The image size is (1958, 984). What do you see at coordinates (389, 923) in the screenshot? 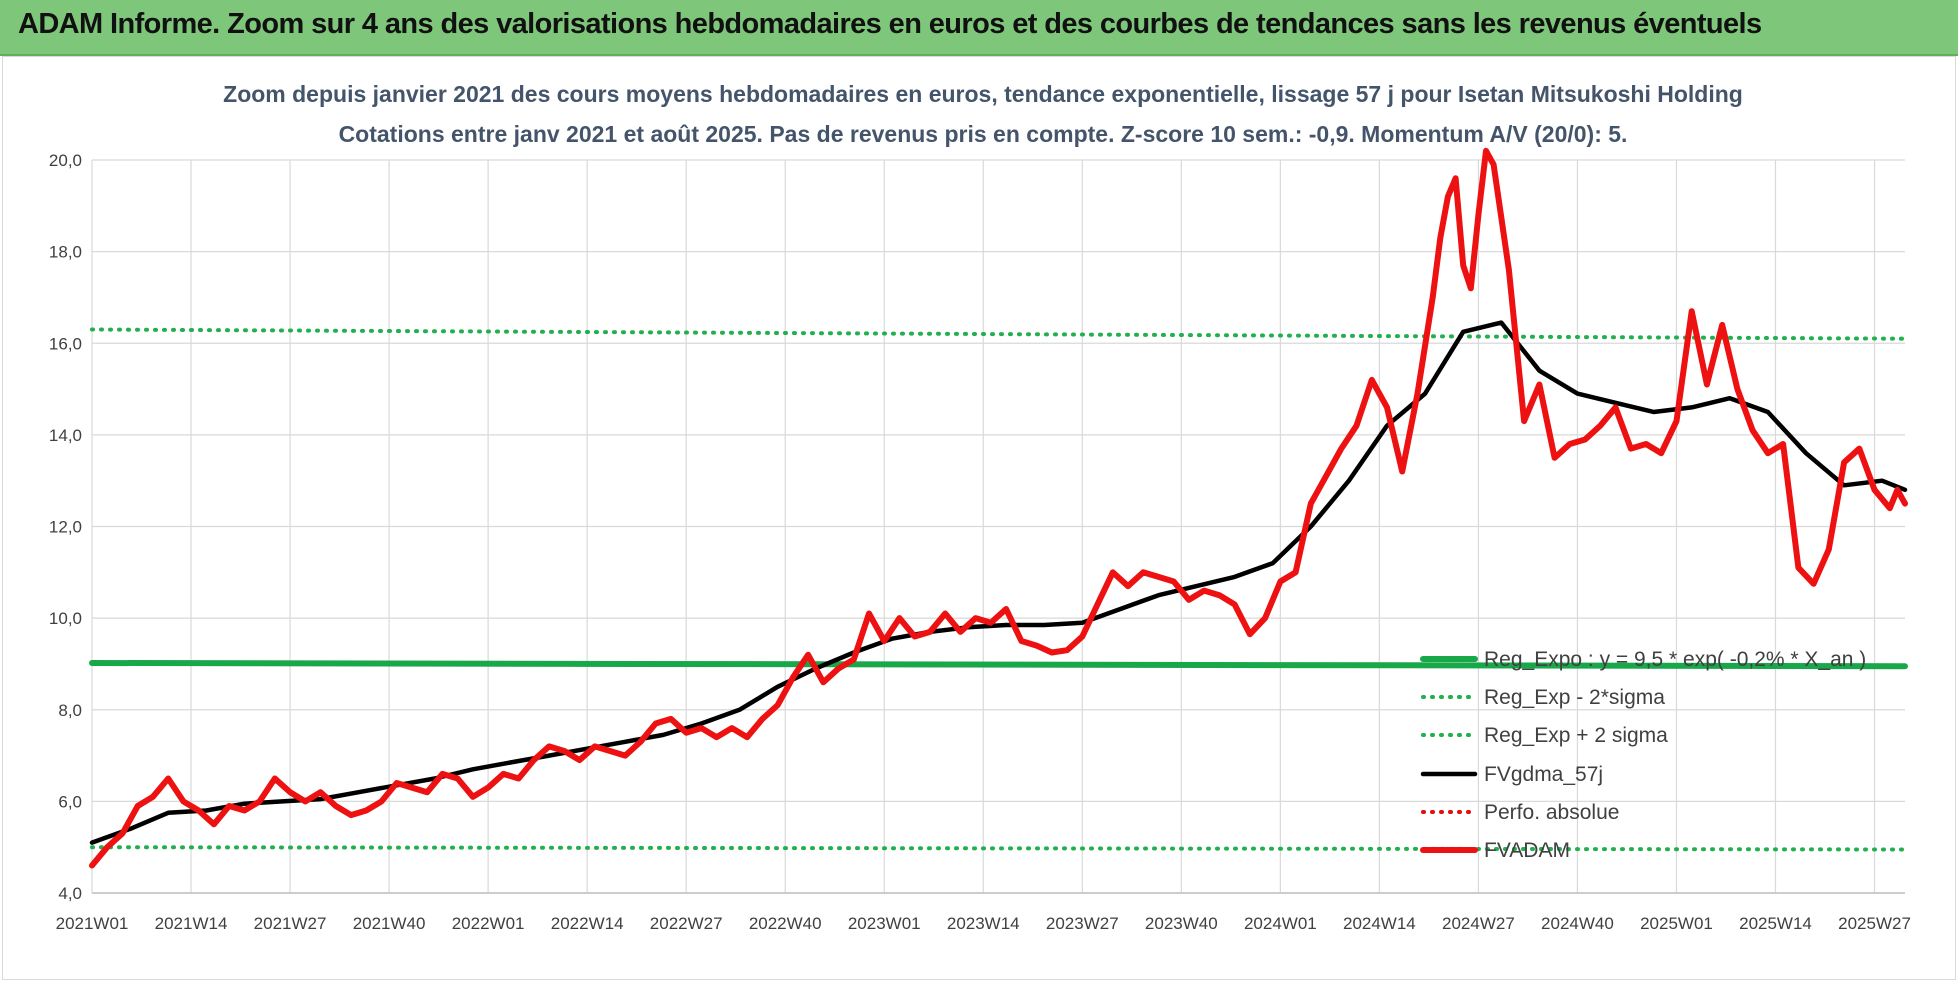
I see `x-tick-label: 2021W40` at bounding box center [389, 923].